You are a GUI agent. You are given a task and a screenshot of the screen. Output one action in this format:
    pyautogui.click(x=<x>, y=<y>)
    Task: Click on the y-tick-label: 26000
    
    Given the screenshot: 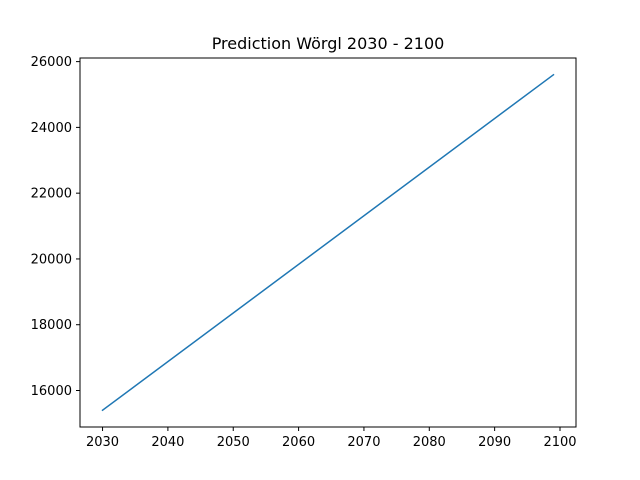 What is the action you would take?
    pyautogui.click(x=51, y=62)
    